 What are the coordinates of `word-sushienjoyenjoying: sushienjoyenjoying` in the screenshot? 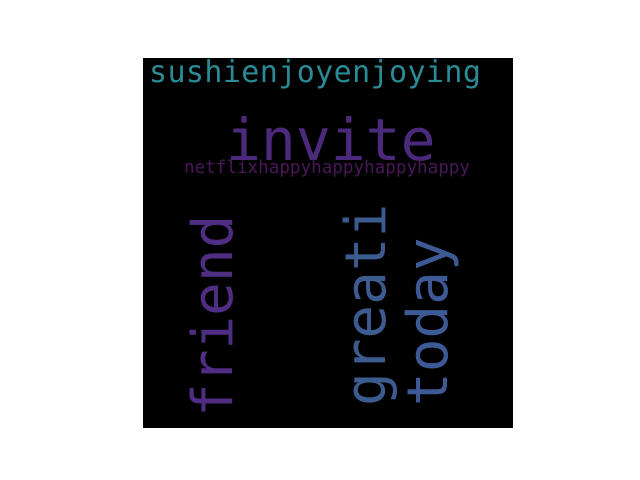 It's located at (315, 74).